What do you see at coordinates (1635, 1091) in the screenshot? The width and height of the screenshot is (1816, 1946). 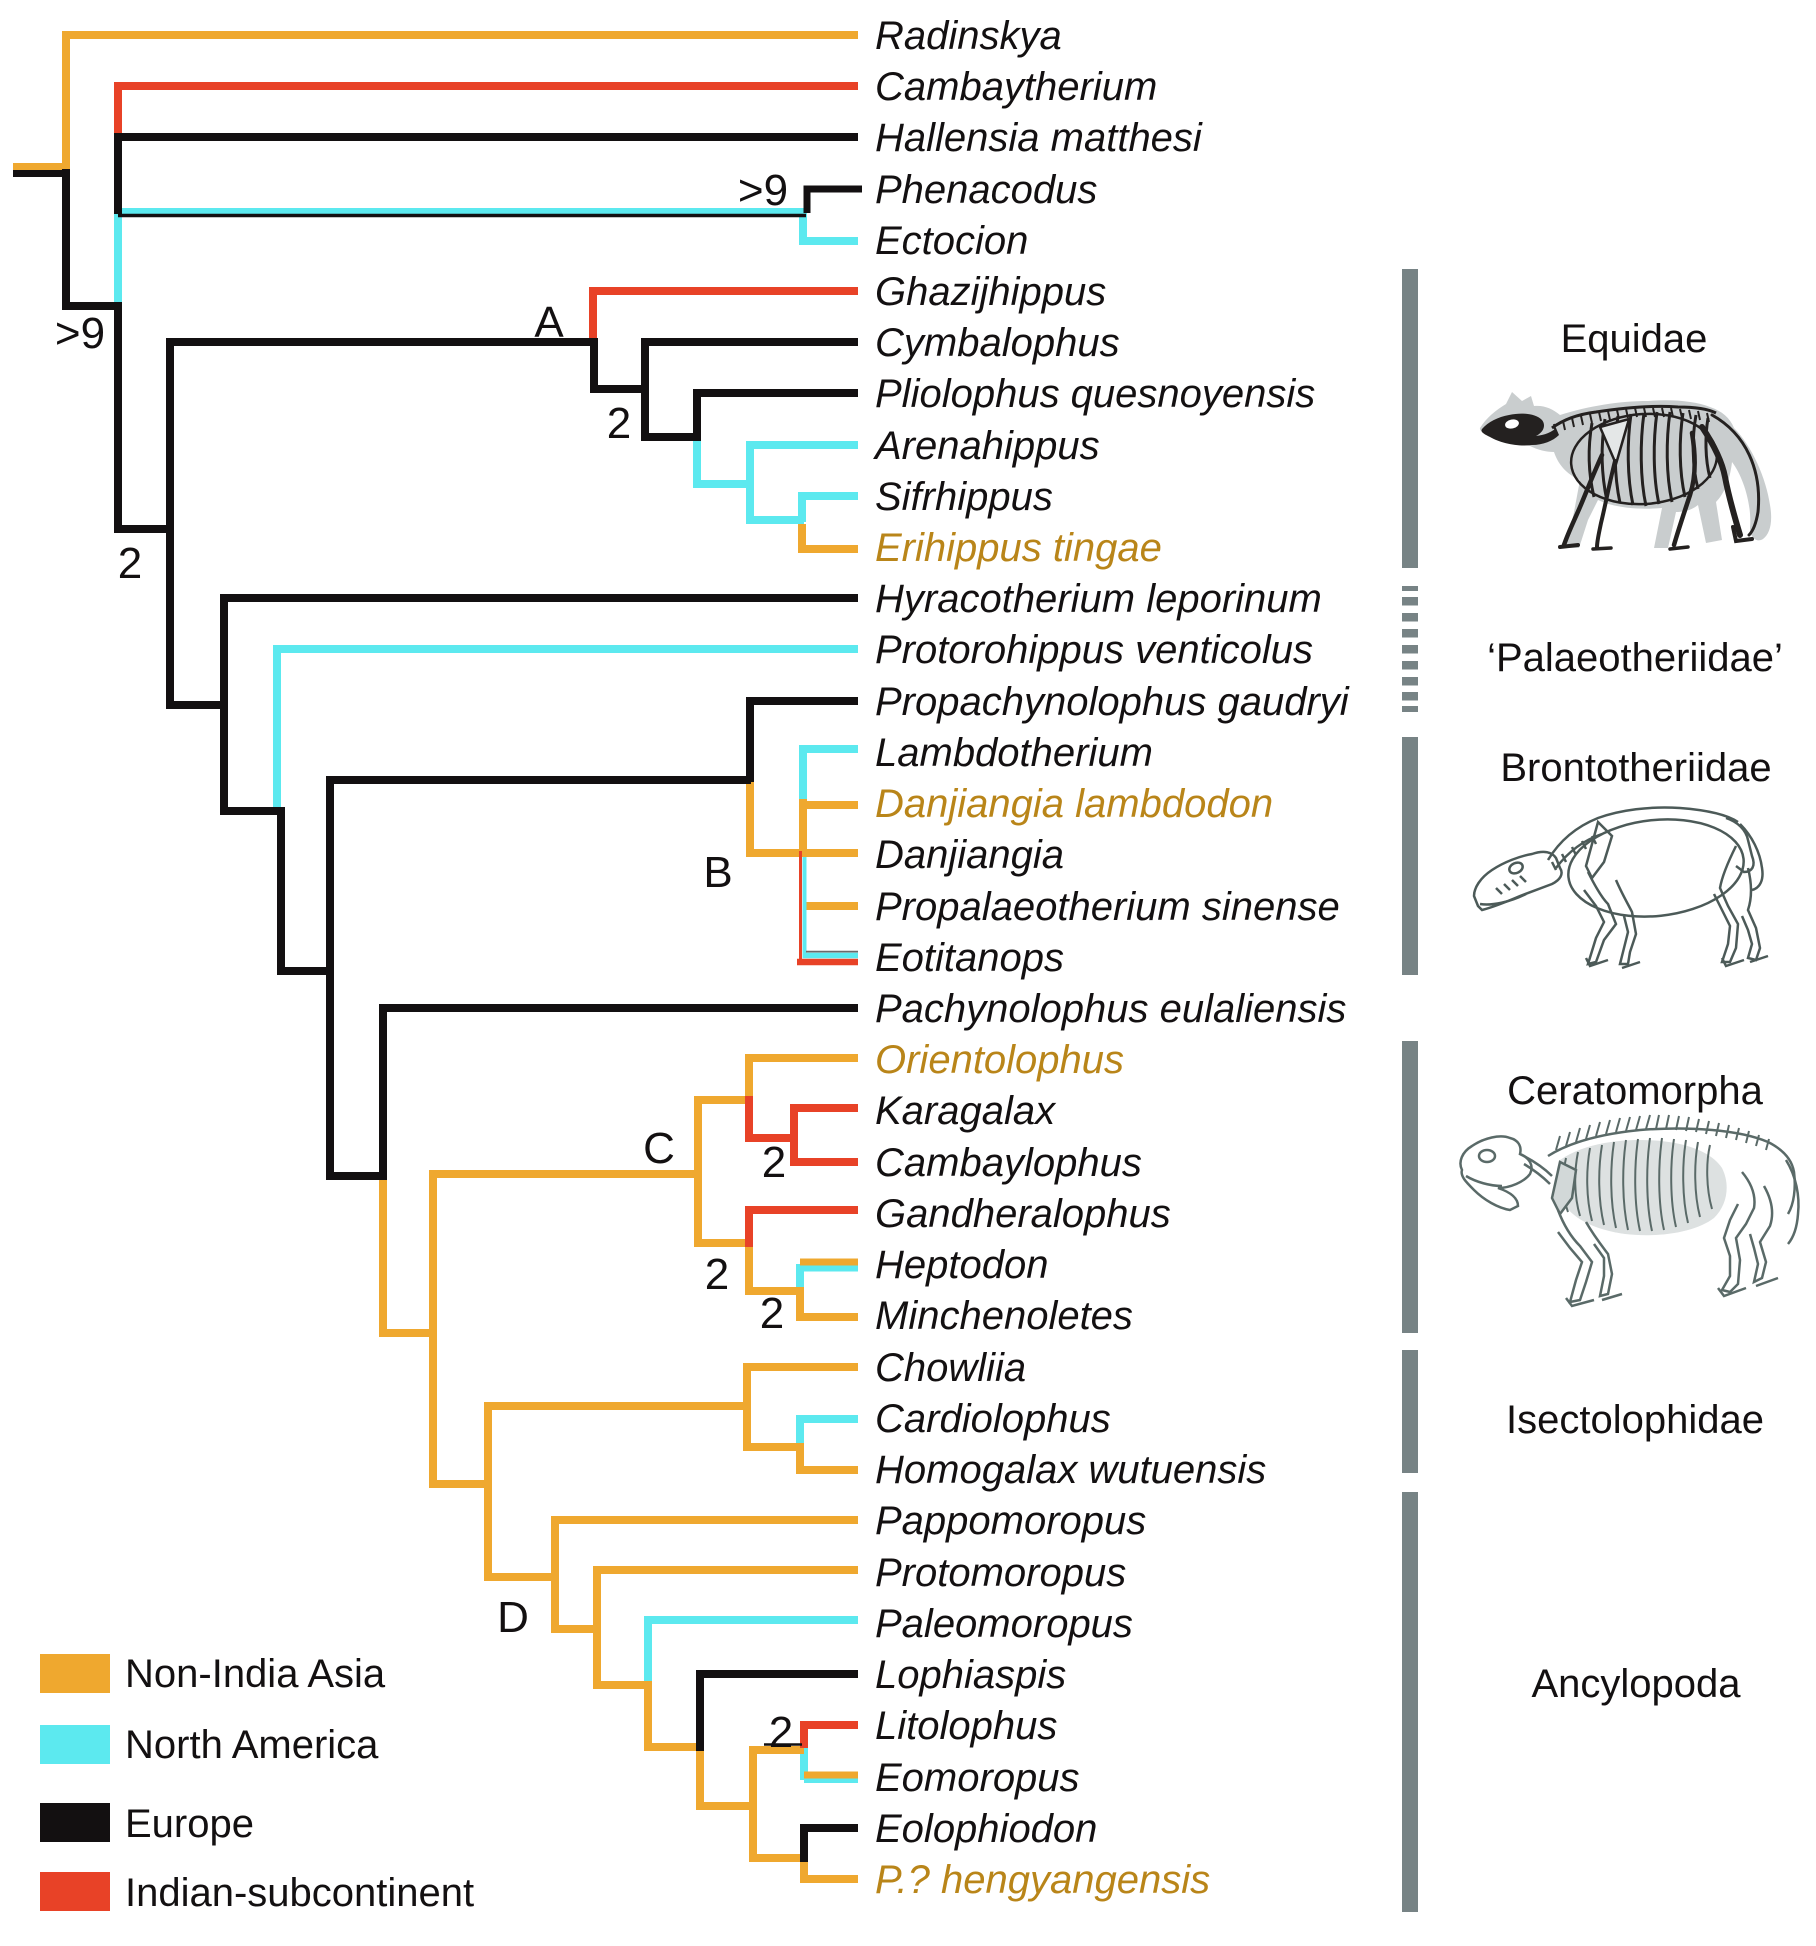 I see `svg-text: Ceratomorpha` at bounding box center [1635, 1091].